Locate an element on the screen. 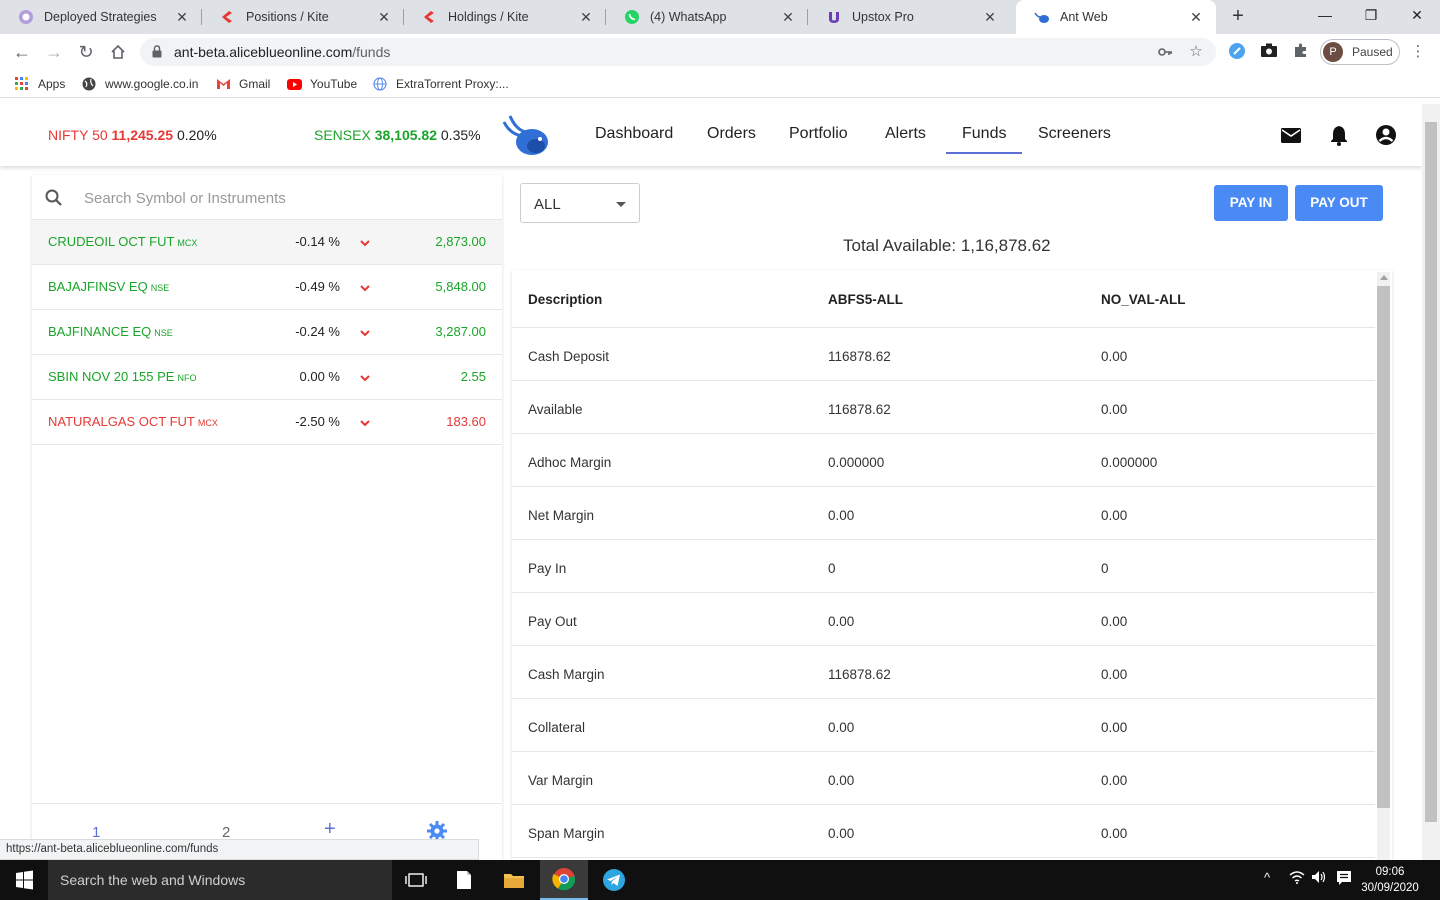 The image size is (1440, 900). table-row: Cash Deposit 116878.62 0.00 is located at coordinates (943, 354).